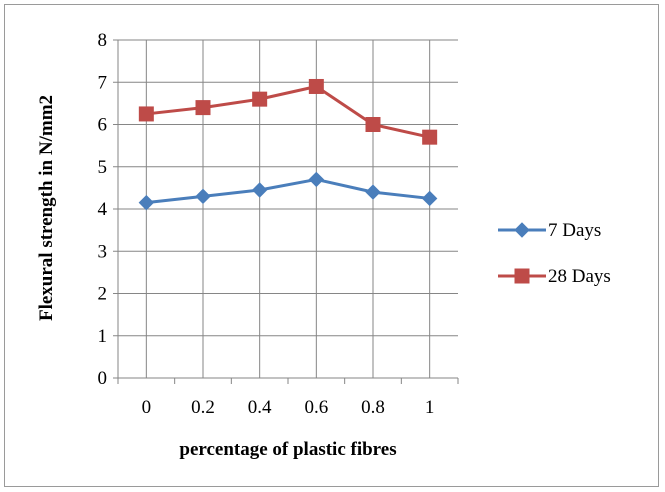 The image size is (665, 492). Describe the element at coordinates (103, 378) in the screenshot. I see `y-tick-label: 0` at that location.